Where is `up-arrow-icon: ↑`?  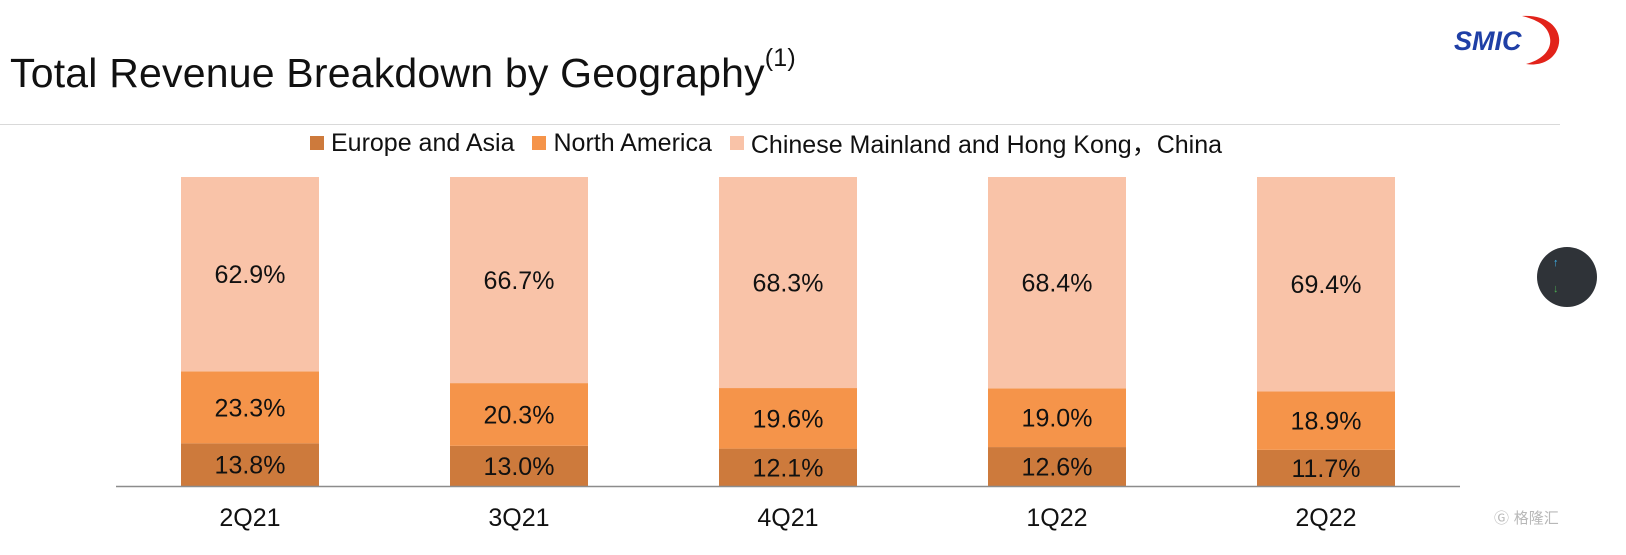 up-arrow-icon: ↑ is located at coordinates (1556, 263).